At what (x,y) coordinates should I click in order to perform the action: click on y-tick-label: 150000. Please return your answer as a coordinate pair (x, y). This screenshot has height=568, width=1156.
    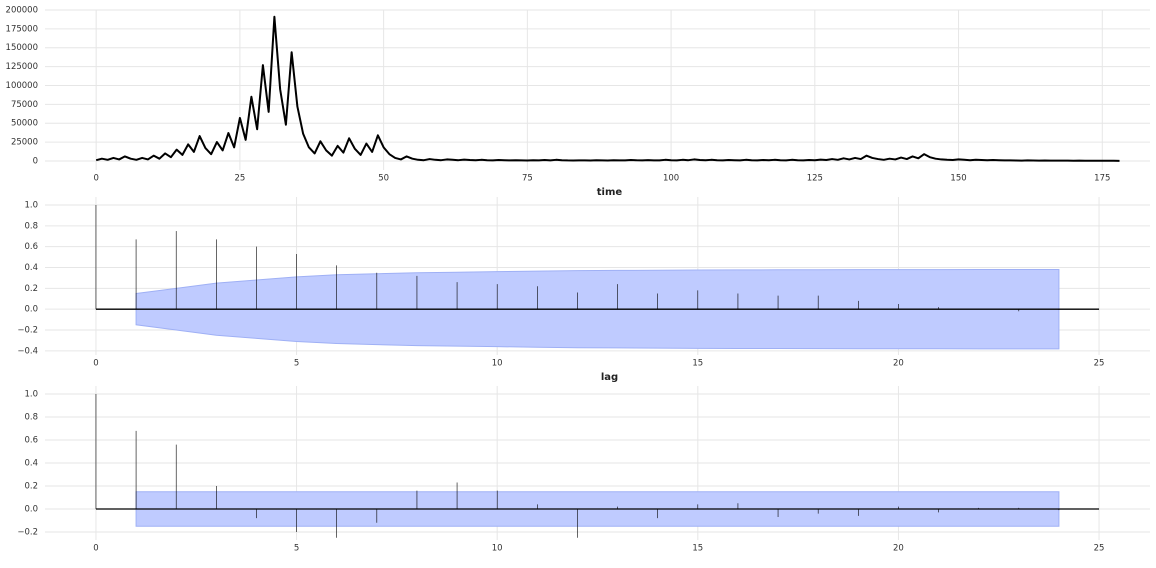
    Looking at the image, I should click on (22, 48).